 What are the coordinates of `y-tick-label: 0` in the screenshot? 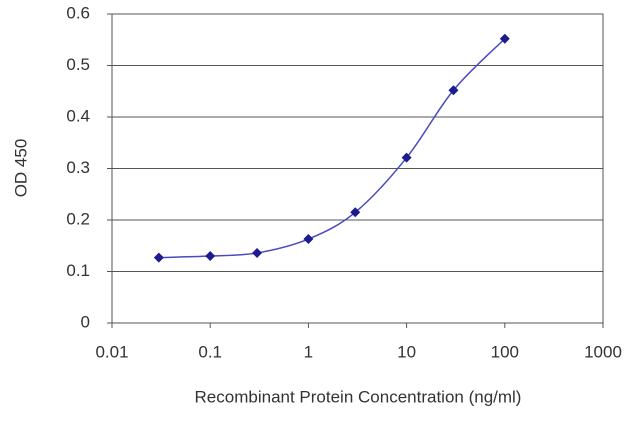 It's located at (85, 321).